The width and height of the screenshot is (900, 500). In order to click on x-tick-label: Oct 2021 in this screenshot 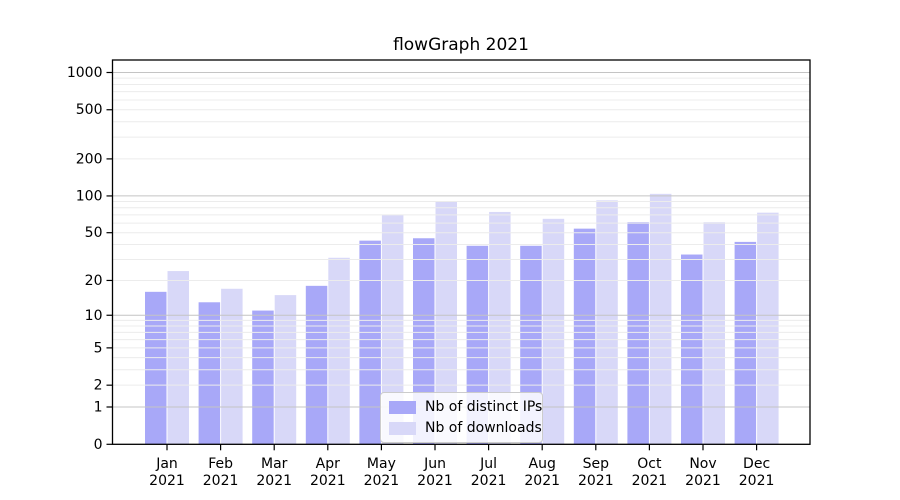, I will do `click(650, 472)`.